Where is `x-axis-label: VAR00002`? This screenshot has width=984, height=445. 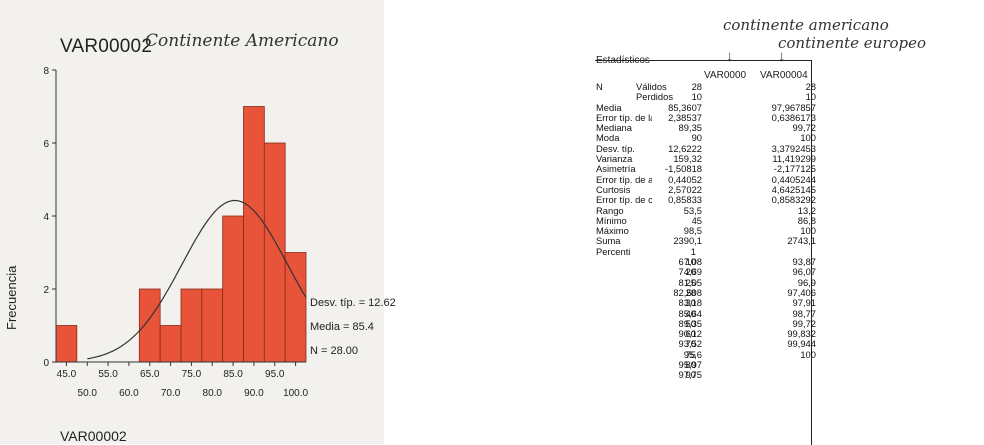
x-axis-label: VAR00002 is located at coordinates (93, 436).